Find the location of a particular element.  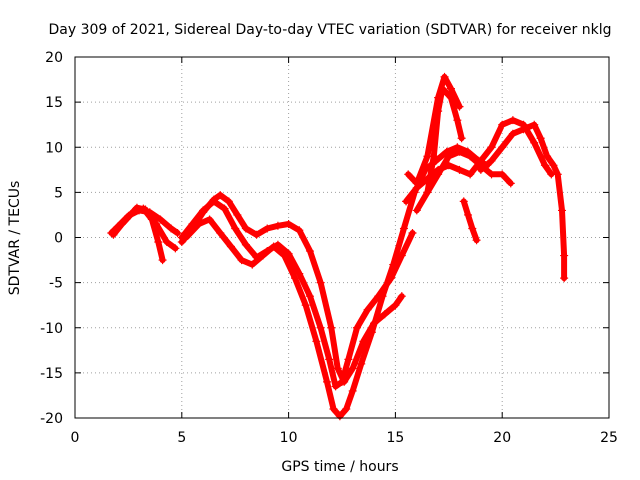

x-tick-label: 5 is located at coordinates (181, 438).